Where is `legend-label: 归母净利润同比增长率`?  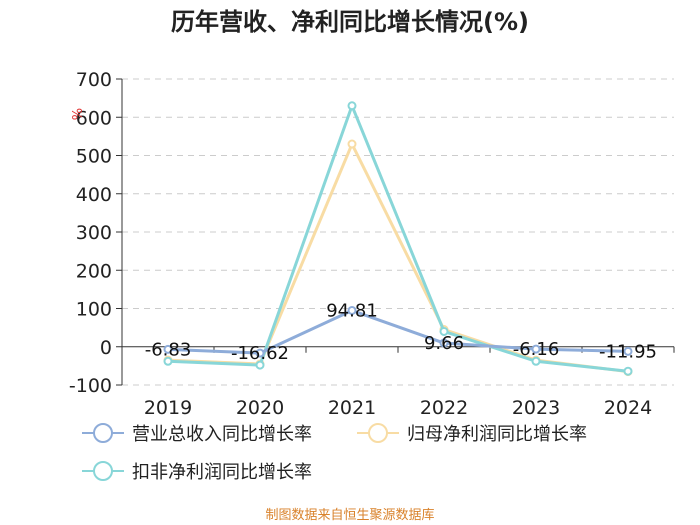 legend-label: 归母净利润同比增长率 is located at coordinates (497, 434).